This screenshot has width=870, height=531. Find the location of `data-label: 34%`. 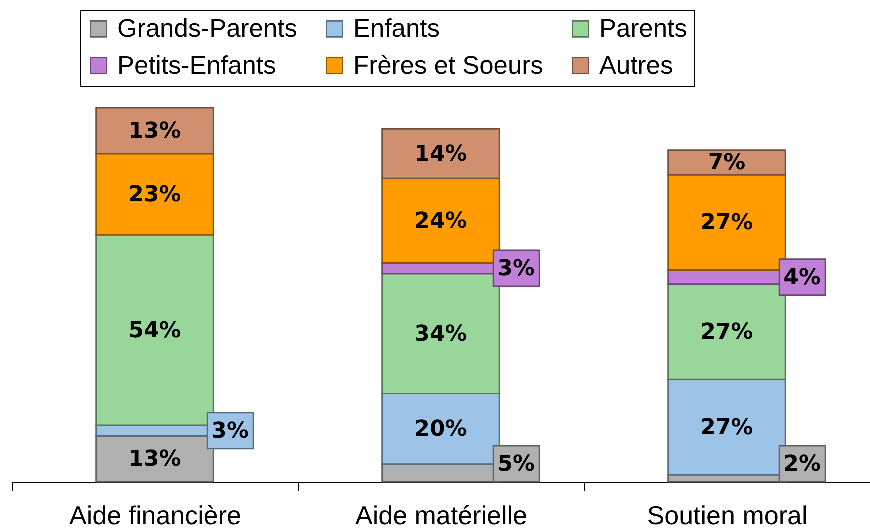

data-label: 34% is located at coordinates (441, 334).